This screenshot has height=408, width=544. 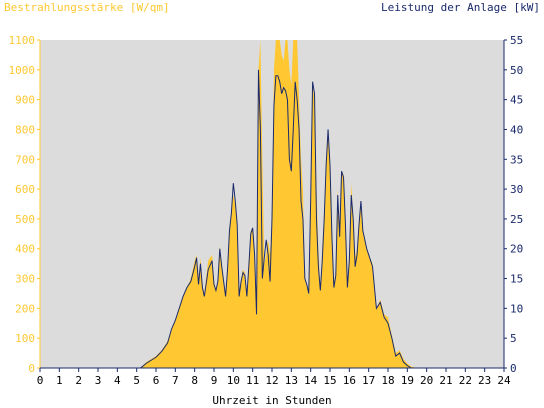 I want to click on x-tick-label: 18, so click(x=387, y=380).